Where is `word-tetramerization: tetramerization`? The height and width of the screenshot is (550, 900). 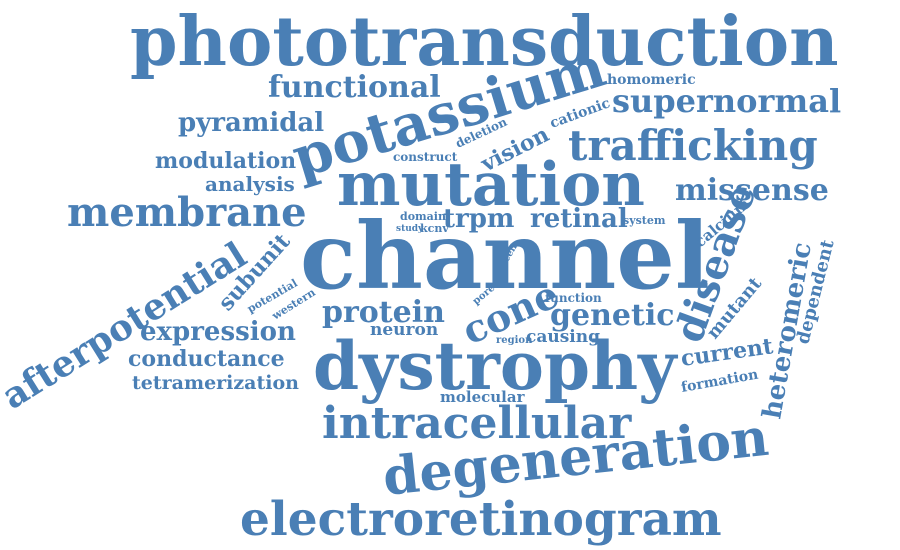 word-tetramerization: tetramerization is located at coordinates (215, 383).